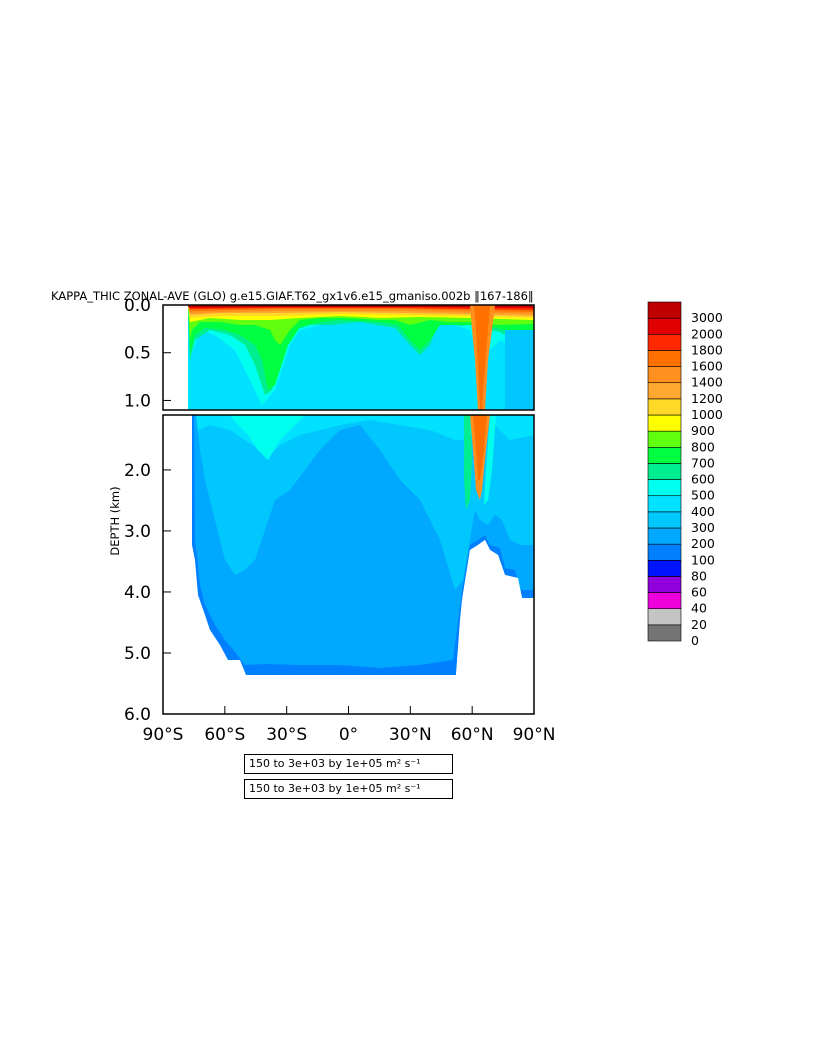 The height and width of the screenshot is (1055, 818). What do you see at coordinates (137, 306) in the screenshot?
I see `y-tick-label: 0.0` at bounding box center [137, 306].